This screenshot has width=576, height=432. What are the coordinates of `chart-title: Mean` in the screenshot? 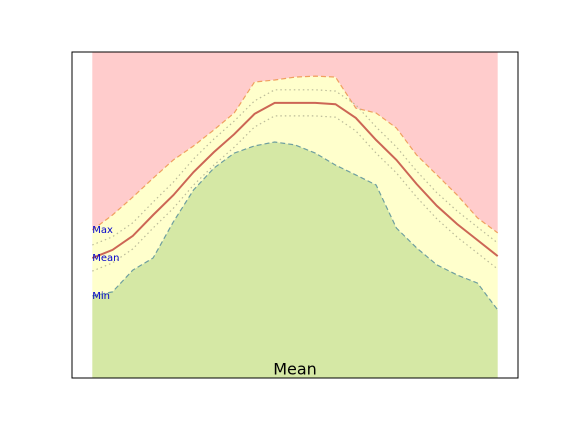 It's located at (295, 369).